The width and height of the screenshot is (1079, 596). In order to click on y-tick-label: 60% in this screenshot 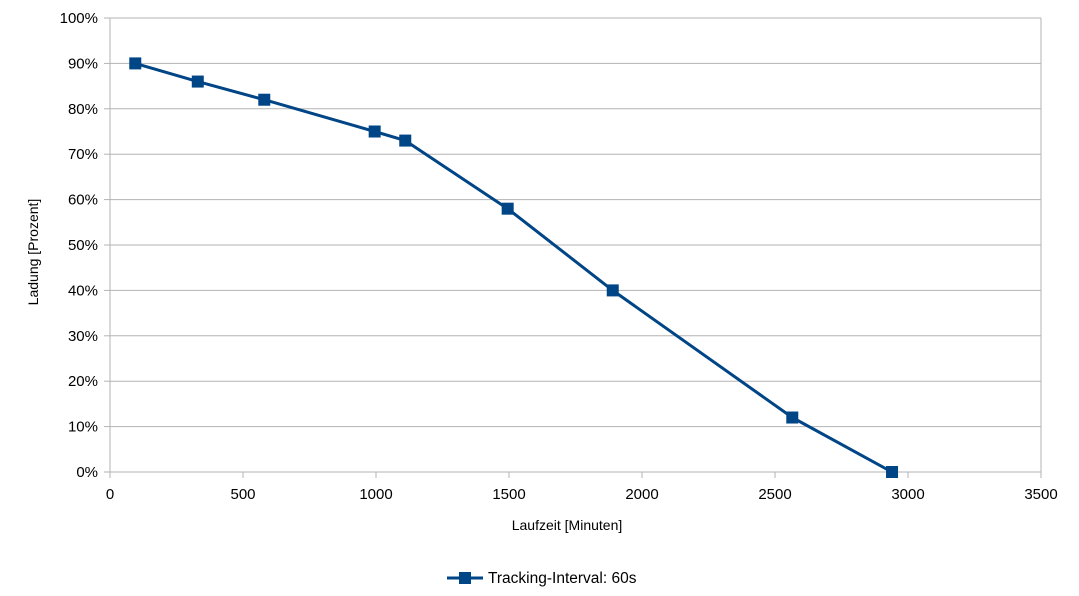, I will do `click(83, 200)`.